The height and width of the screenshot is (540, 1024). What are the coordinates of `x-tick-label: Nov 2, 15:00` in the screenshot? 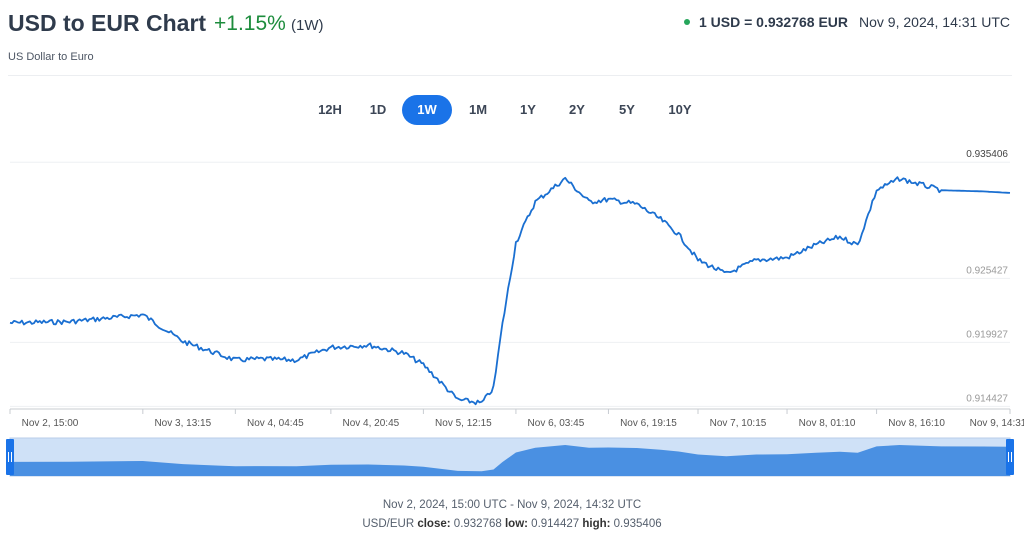 It's located at (50, 423).